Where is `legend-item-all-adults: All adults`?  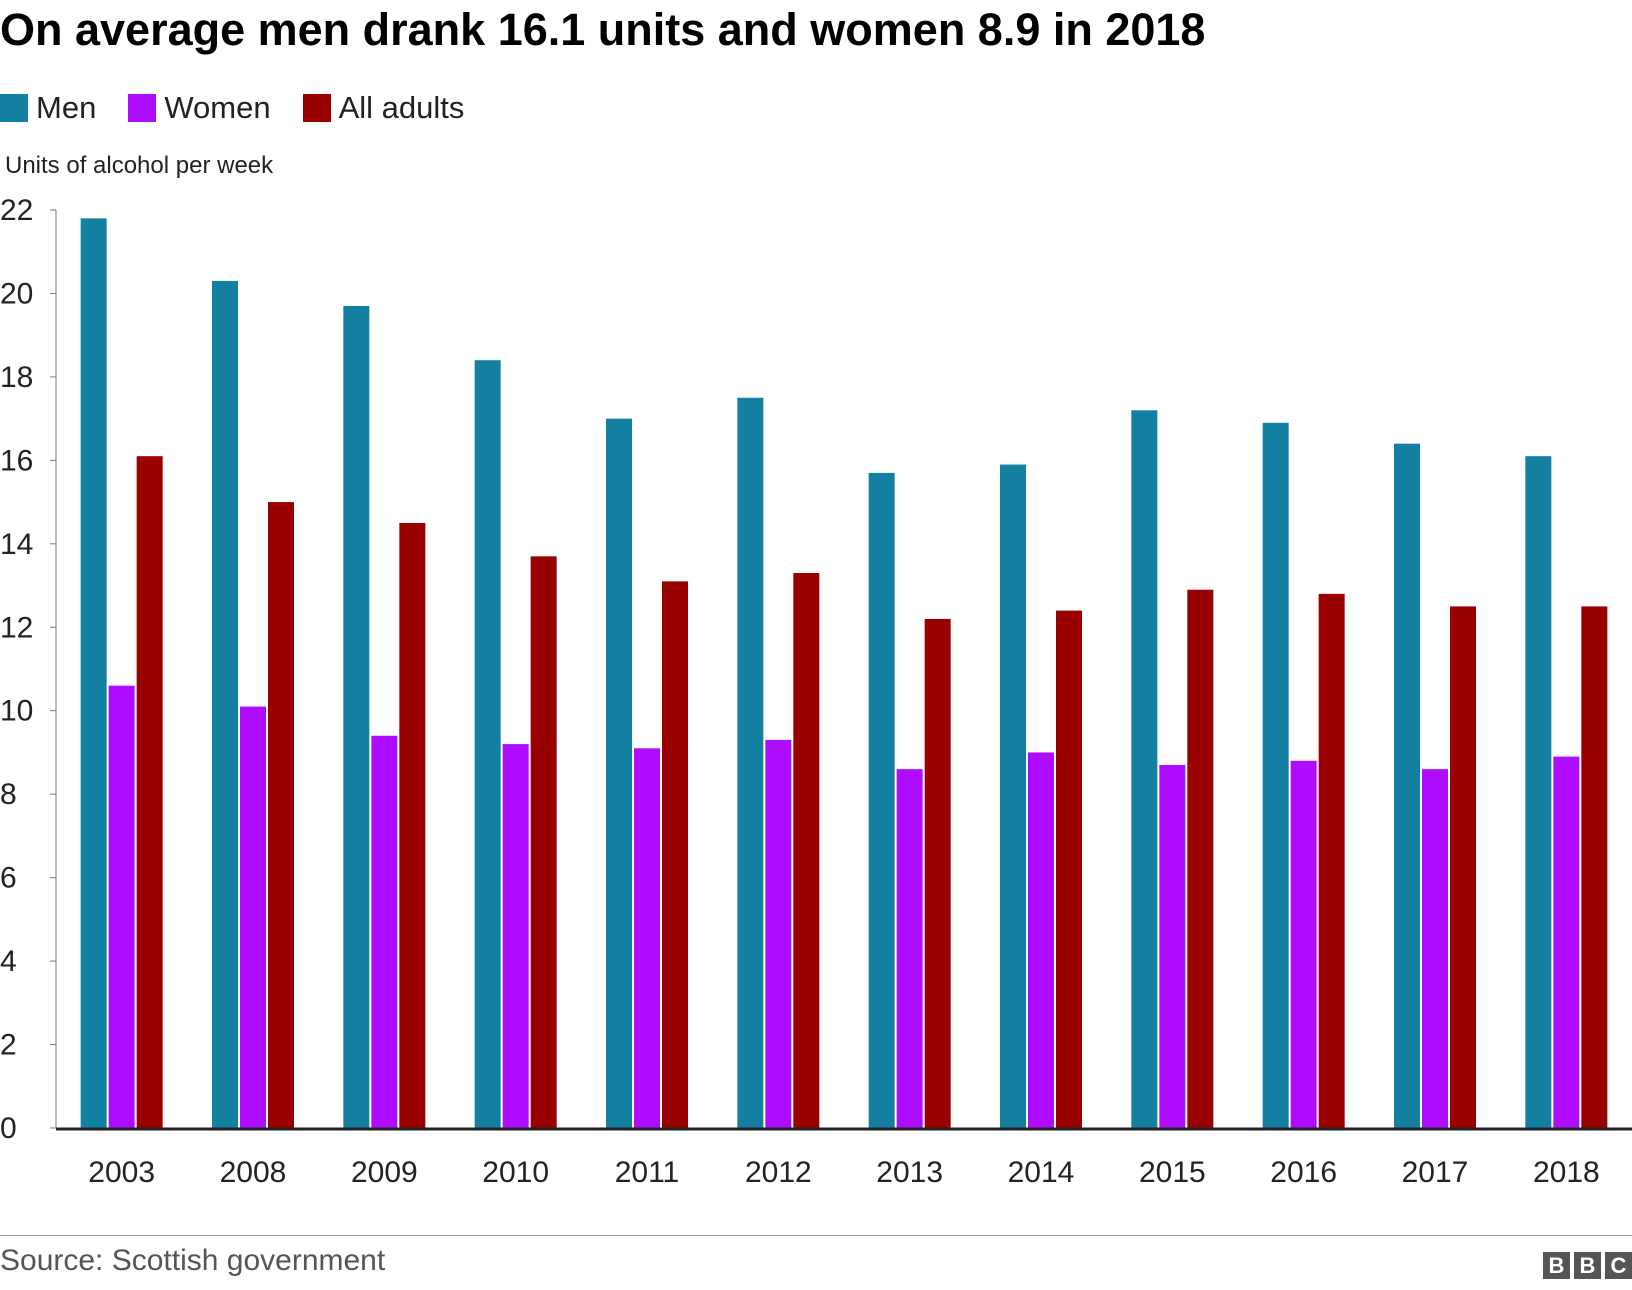 legend-item-all-adults: All adults is located at coordinates (383, 108).